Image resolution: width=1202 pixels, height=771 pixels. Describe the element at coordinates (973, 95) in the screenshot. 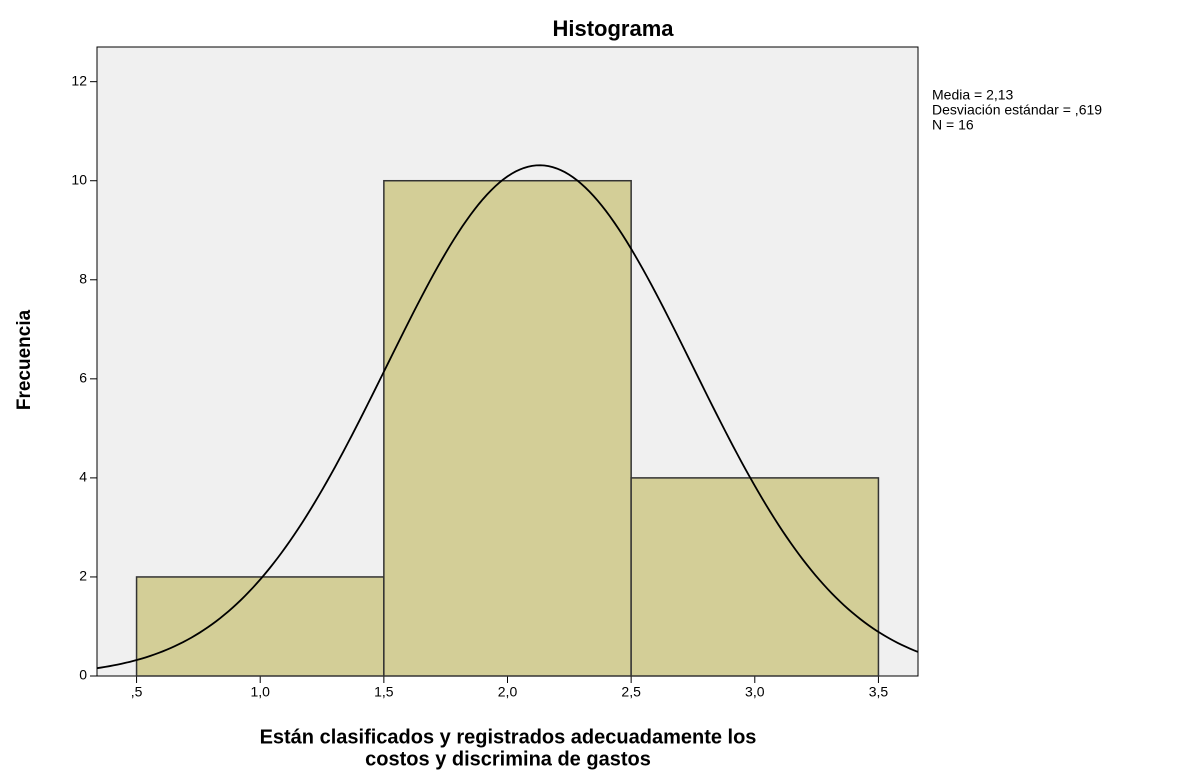

I see `stats-annotation: Media = 2,13` at that location.